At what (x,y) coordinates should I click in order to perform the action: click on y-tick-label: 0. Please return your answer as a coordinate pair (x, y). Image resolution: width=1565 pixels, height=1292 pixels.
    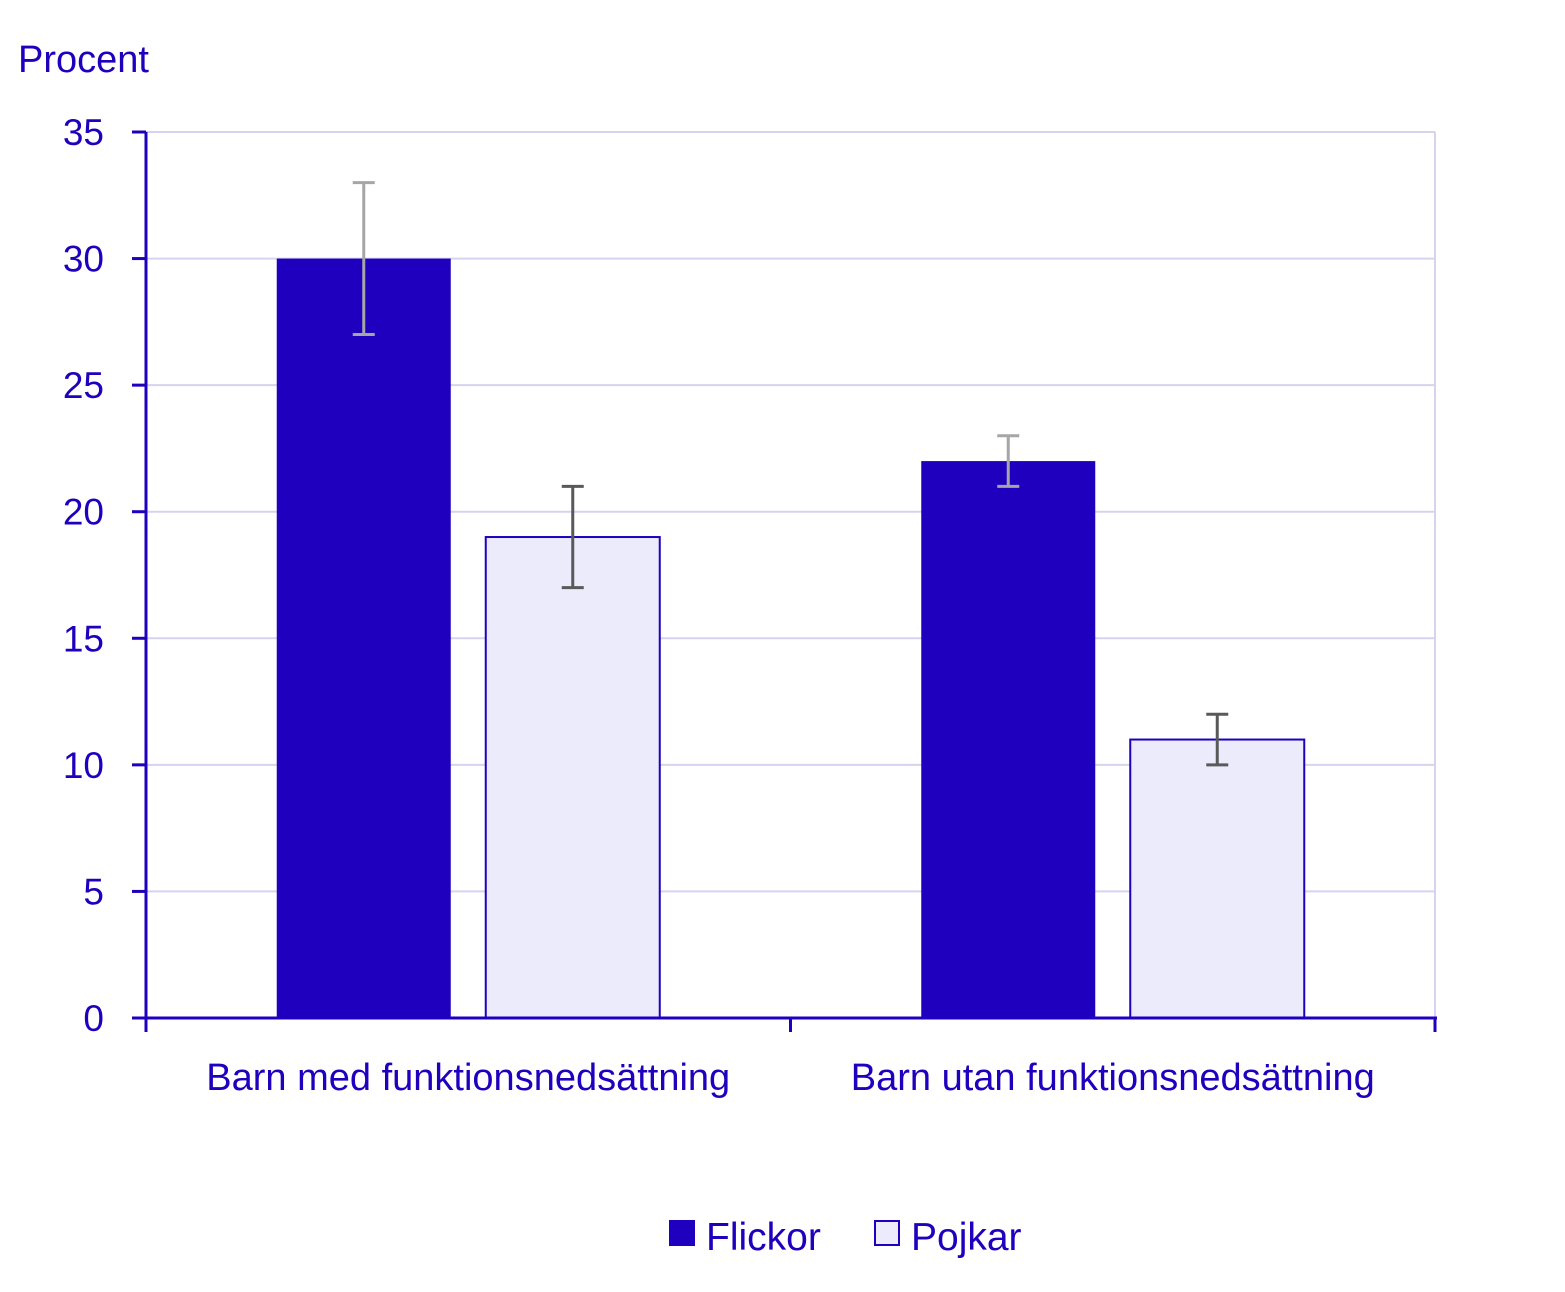
    Looking at the image, I should click on (93, 1018).